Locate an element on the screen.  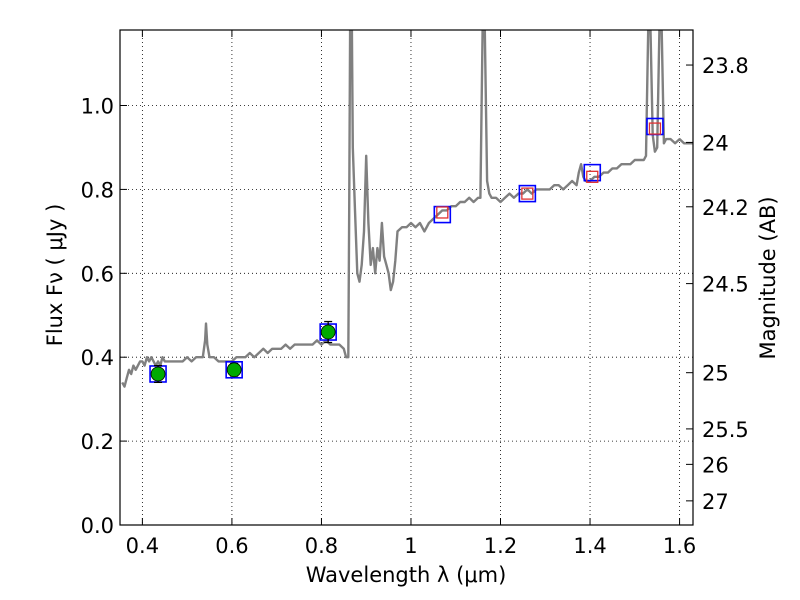
y2-tick-label: 24.5 is located at coordinates (725, 285).